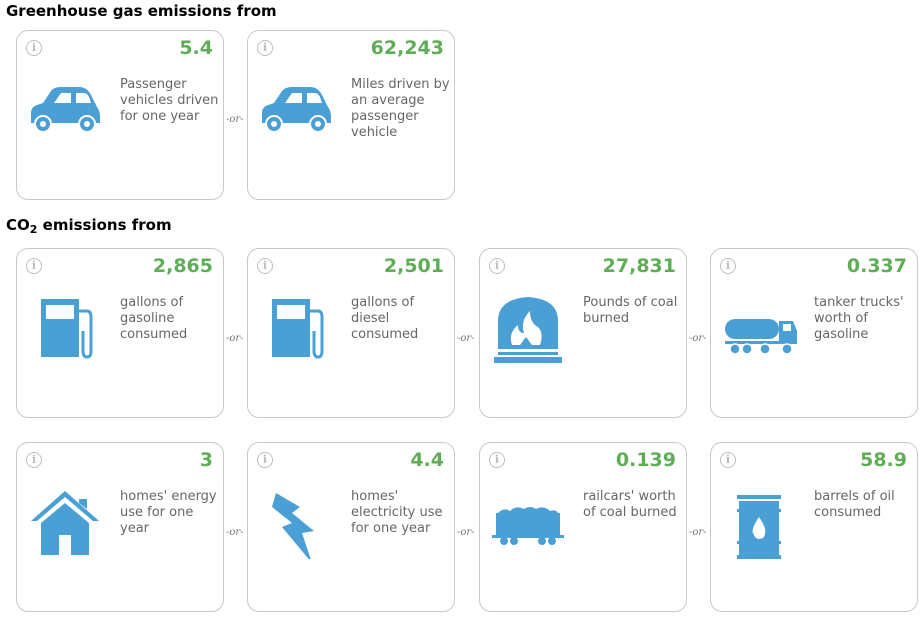 The width and height of the screenshot is (923, 623). Describe the element at coordinates (169, 100) in the screenshot. I see `card-description: Passenger vehicles driven for one year` at that location.